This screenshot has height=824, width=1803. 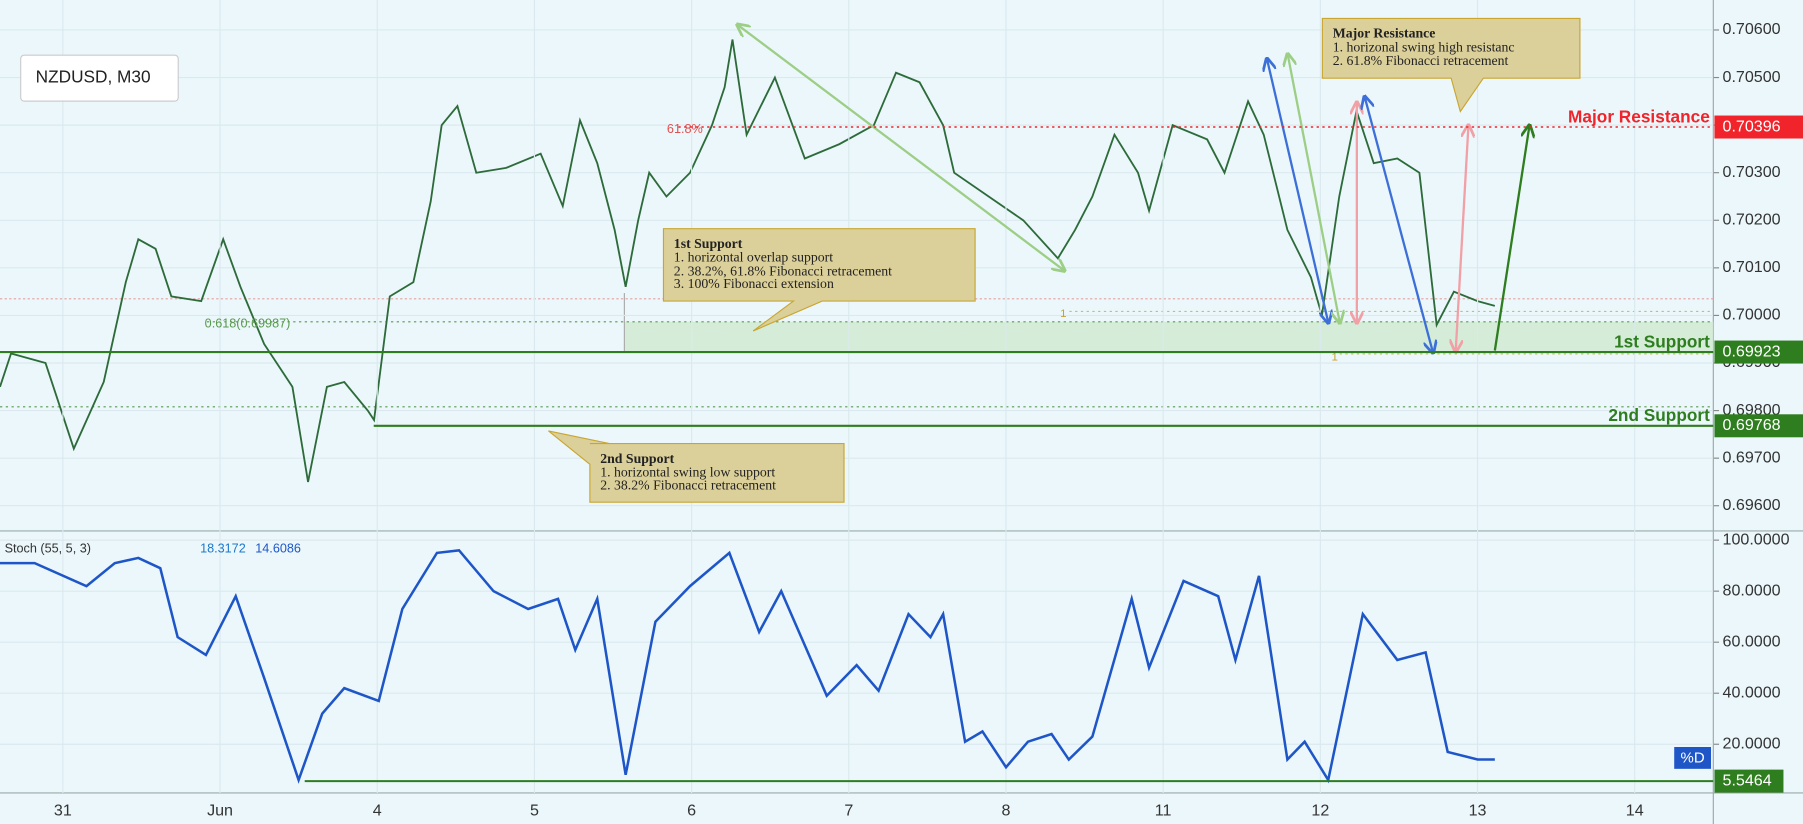 I want to click on x-tick-label: Jun, so click(x=220, y=811).